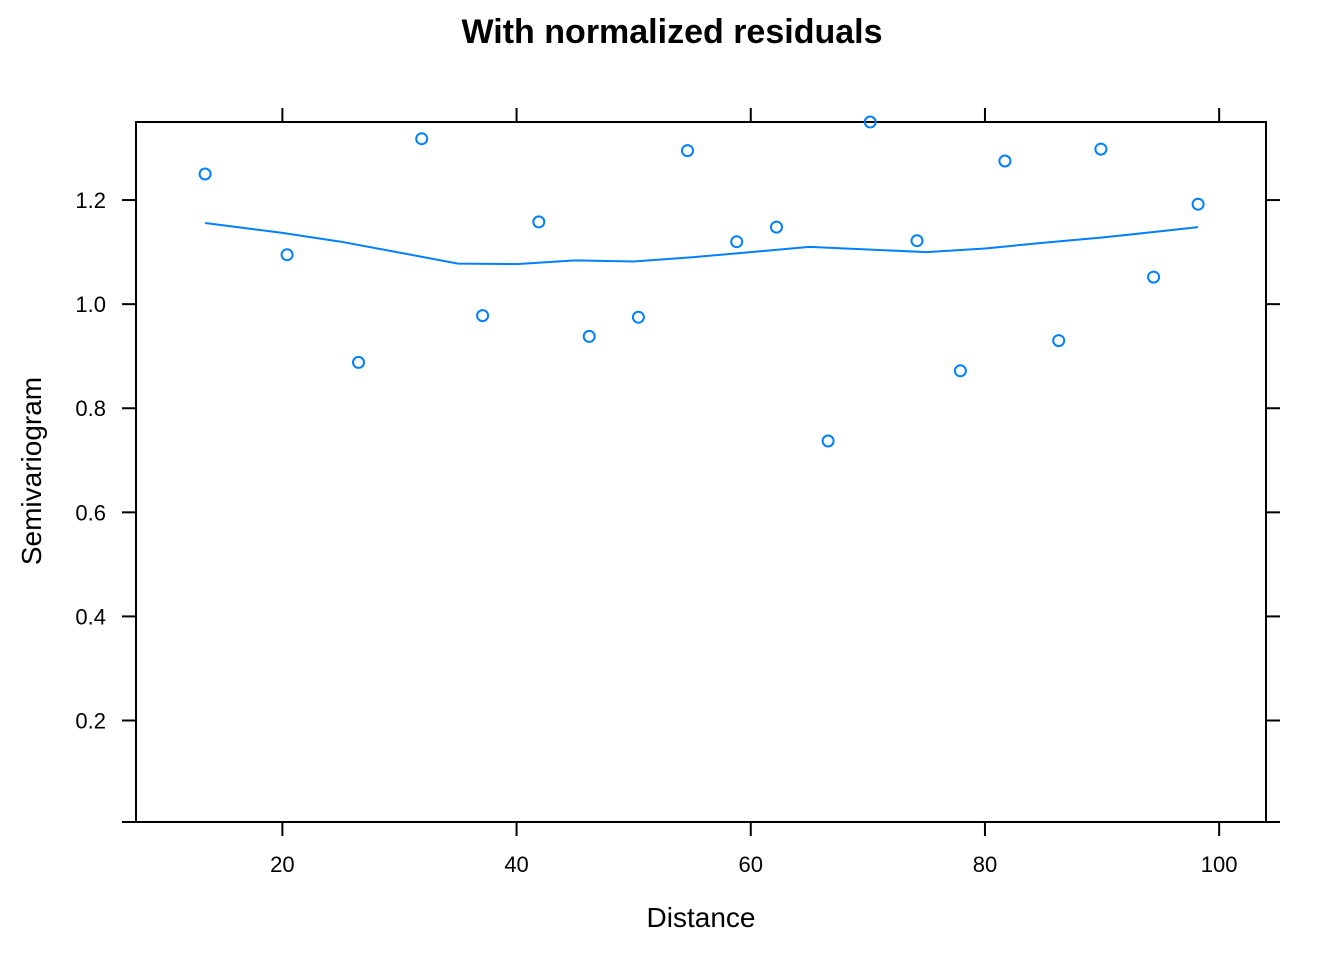 Image resolution: width=1344 pixels, height=960 pixels. What do you see at coordinates (90, 200) in the screenshot?
I see `y-tick-label: 1.2` at bounding box center [90, 200].